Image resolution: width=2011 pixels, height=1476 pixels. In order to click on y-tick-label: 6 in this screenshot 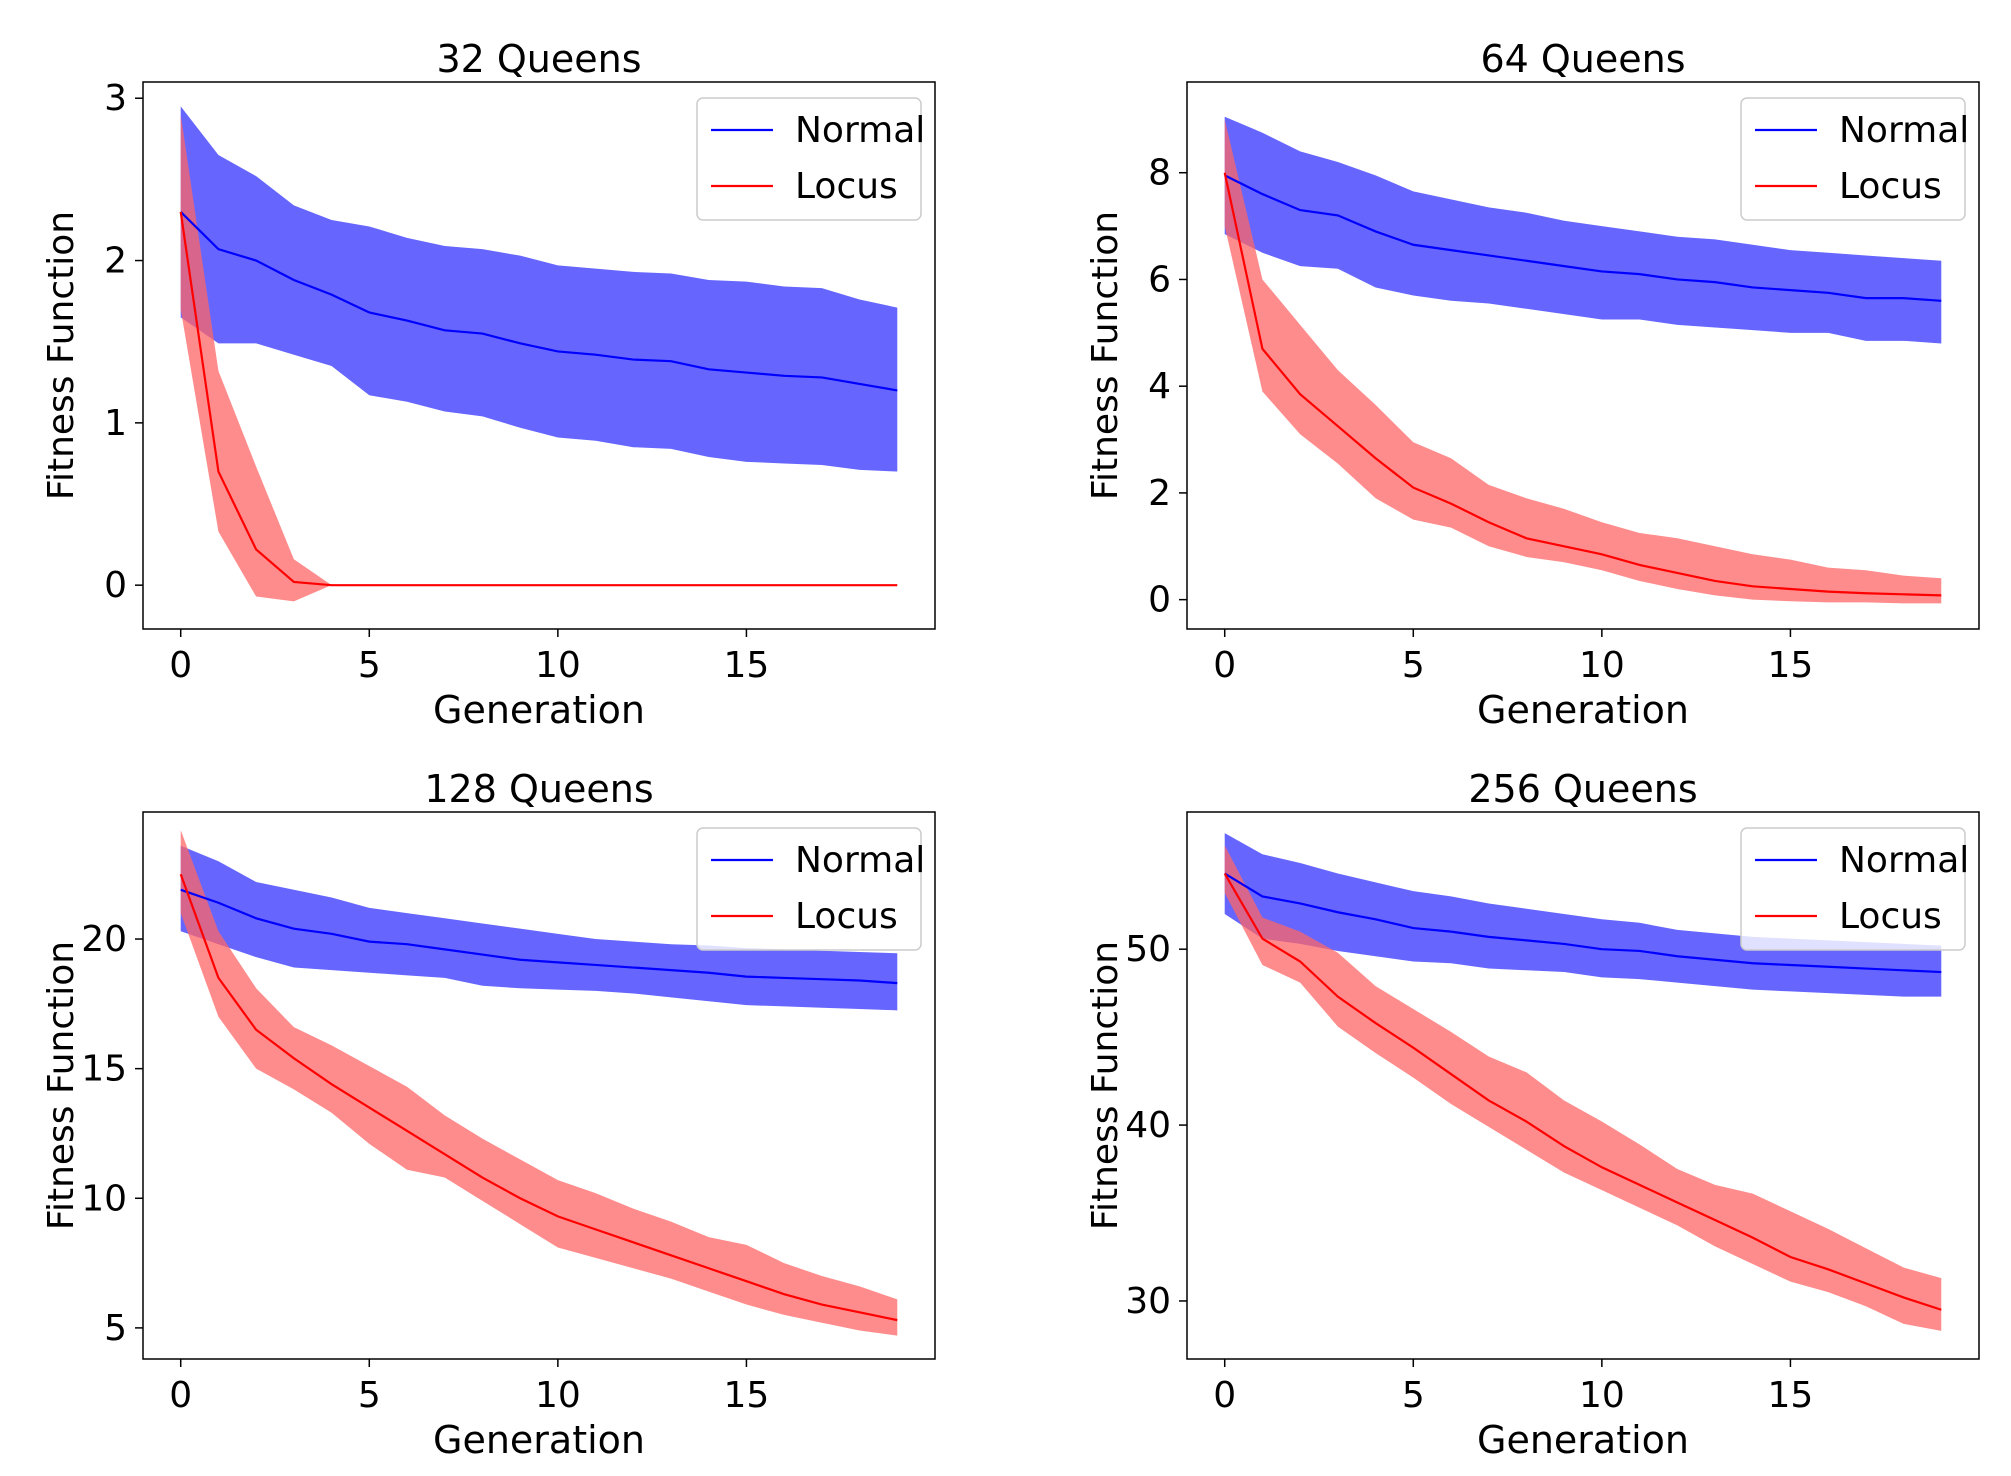, I will do `click(1159, 279)`.